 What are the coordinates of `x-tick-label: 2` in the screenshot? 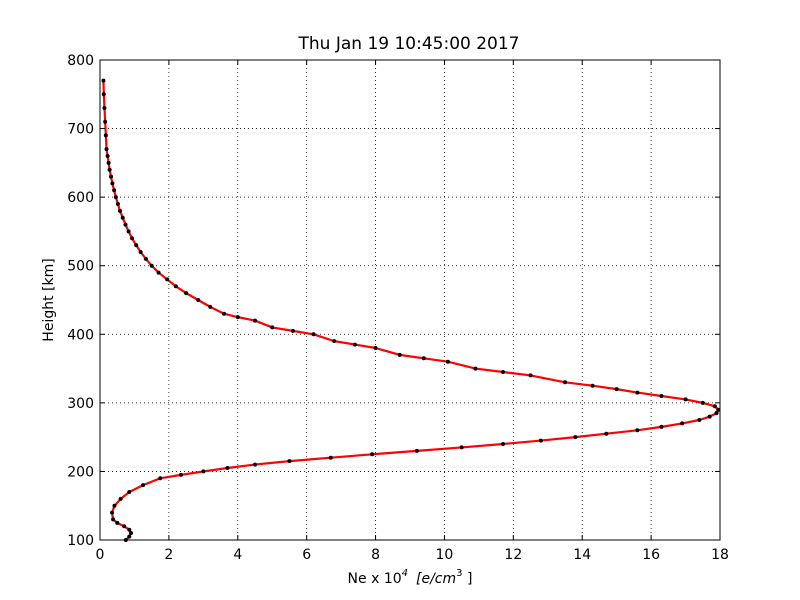 It's located at (168, 555).